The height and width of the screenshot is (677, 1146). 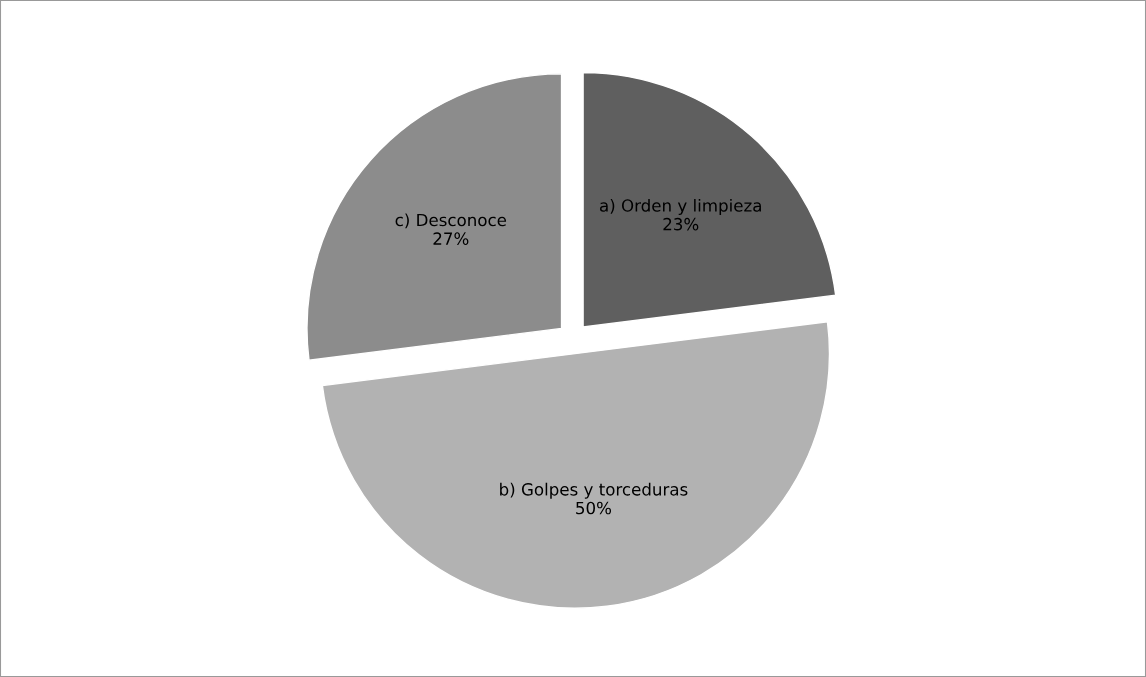 I want to click on slice-label: c) Desconoce, so click(x=451, y=221).